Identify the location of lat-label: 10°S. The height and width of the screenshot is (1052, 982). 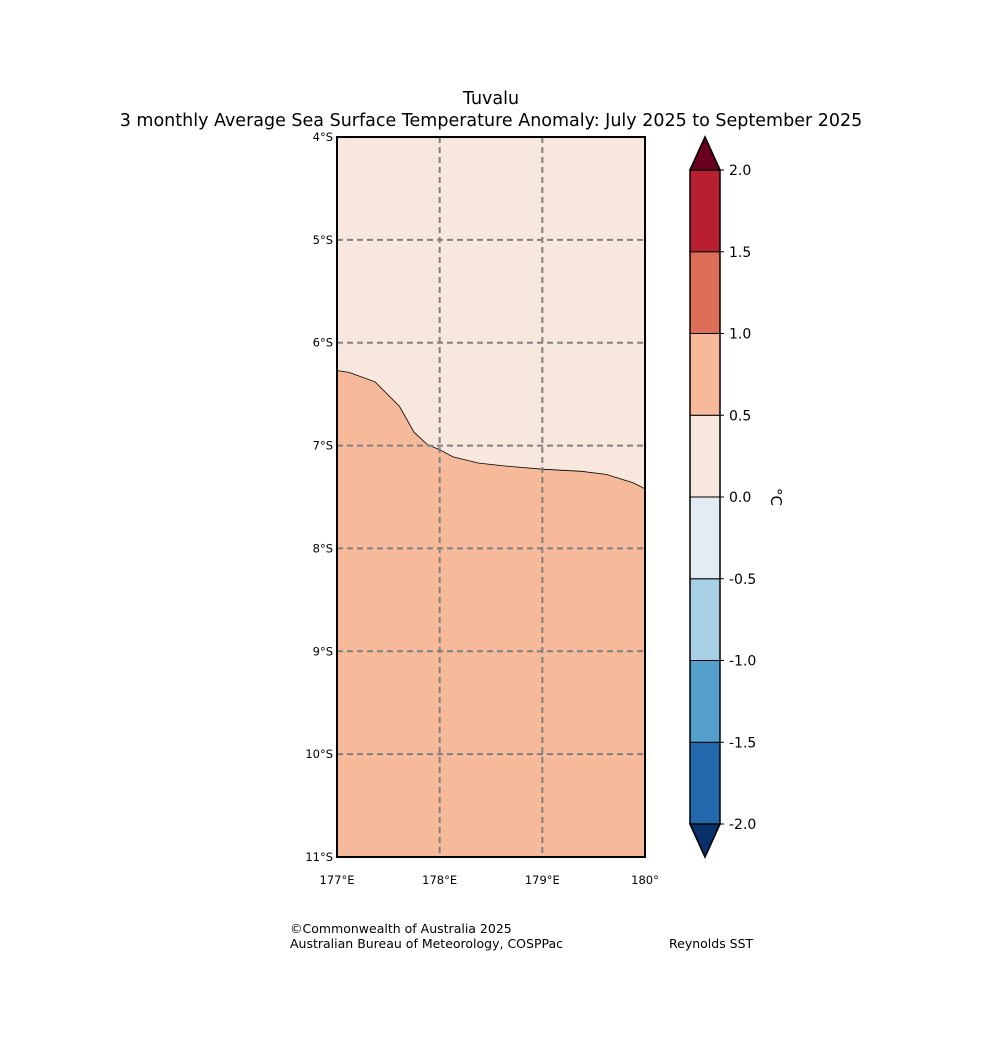
(319, 754).